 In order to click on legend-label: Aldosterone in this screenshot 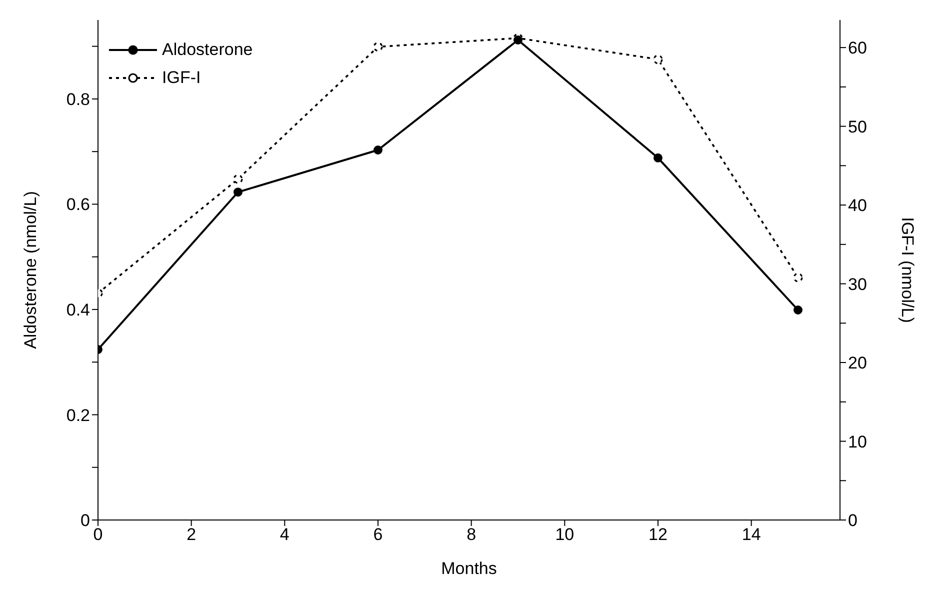, I will do `click(207, 50)`.